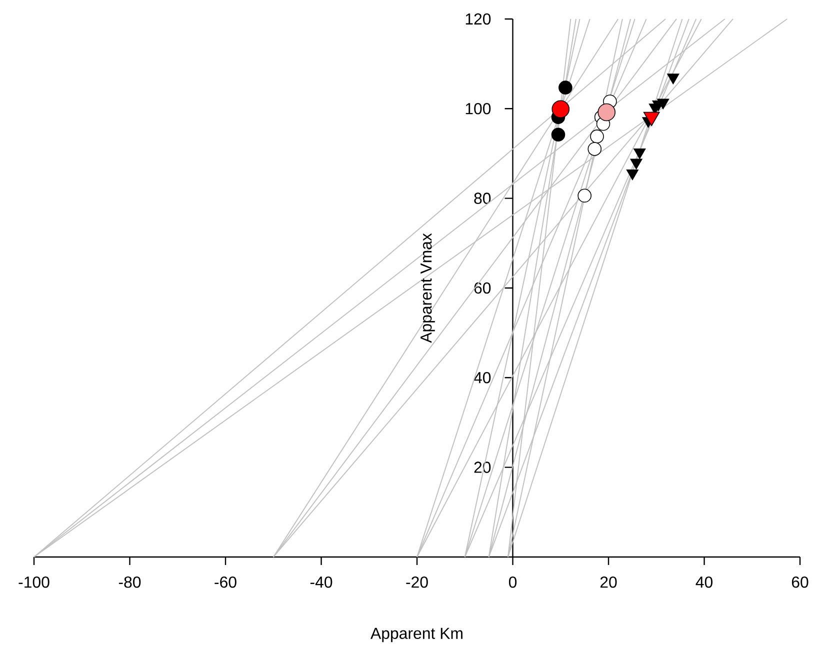  What do you see at coordinates (34, 582) in the screenshot?
I see `x-tick-label: -100` at bounding box center [34, 582].